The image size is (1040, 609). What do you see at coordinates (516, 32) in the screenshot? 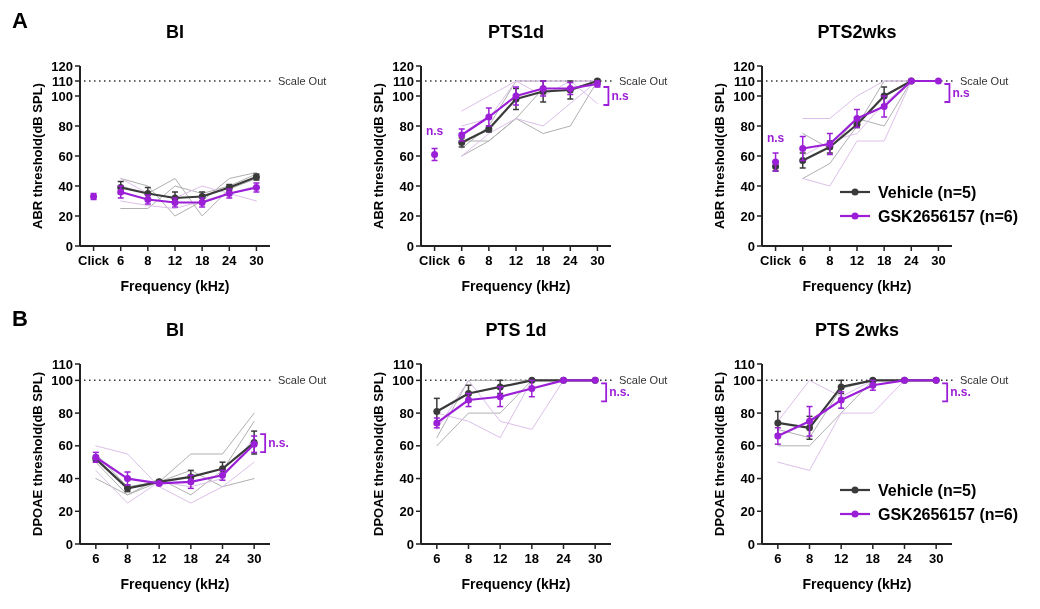
I see `chart-title: PTS1d` at bounding box center [516, 32].